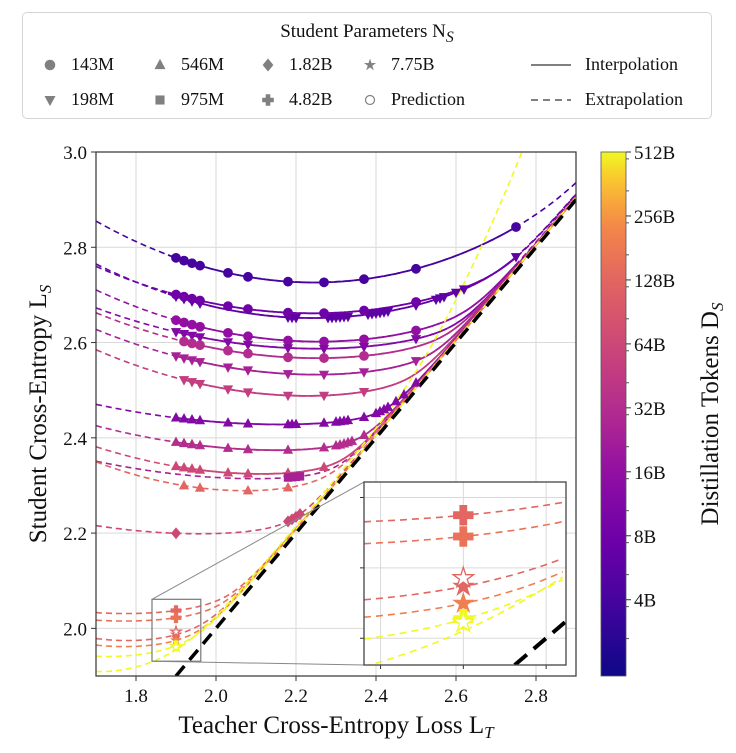  What do you see at coordinates (399, 64) in the screenshot?
I see `legend-item-775b: 7.75B` at bounding box center [399, 64].